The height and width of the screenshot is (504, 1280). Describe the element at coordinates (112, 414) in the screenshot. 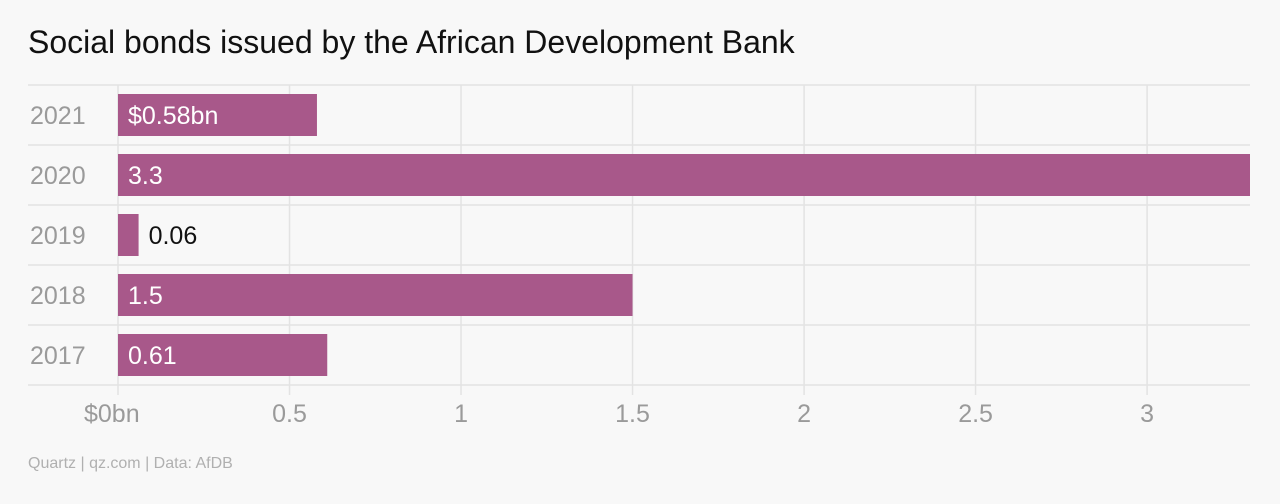

I see `x-tick-label: $0bn` at that location.